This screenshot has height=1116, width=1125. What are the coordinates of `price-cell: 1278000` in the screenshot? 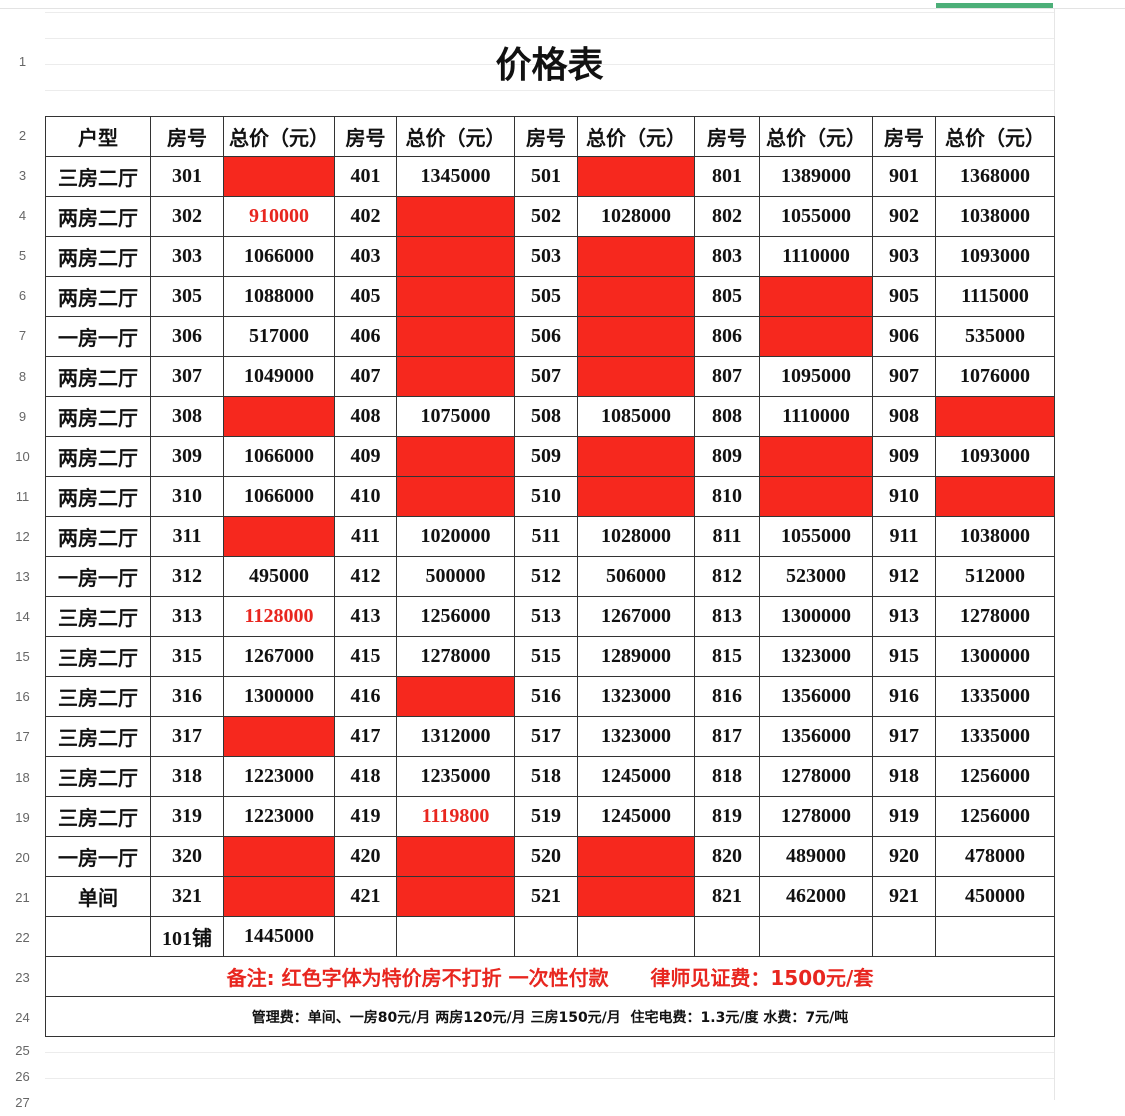 It's located at (816, 776).